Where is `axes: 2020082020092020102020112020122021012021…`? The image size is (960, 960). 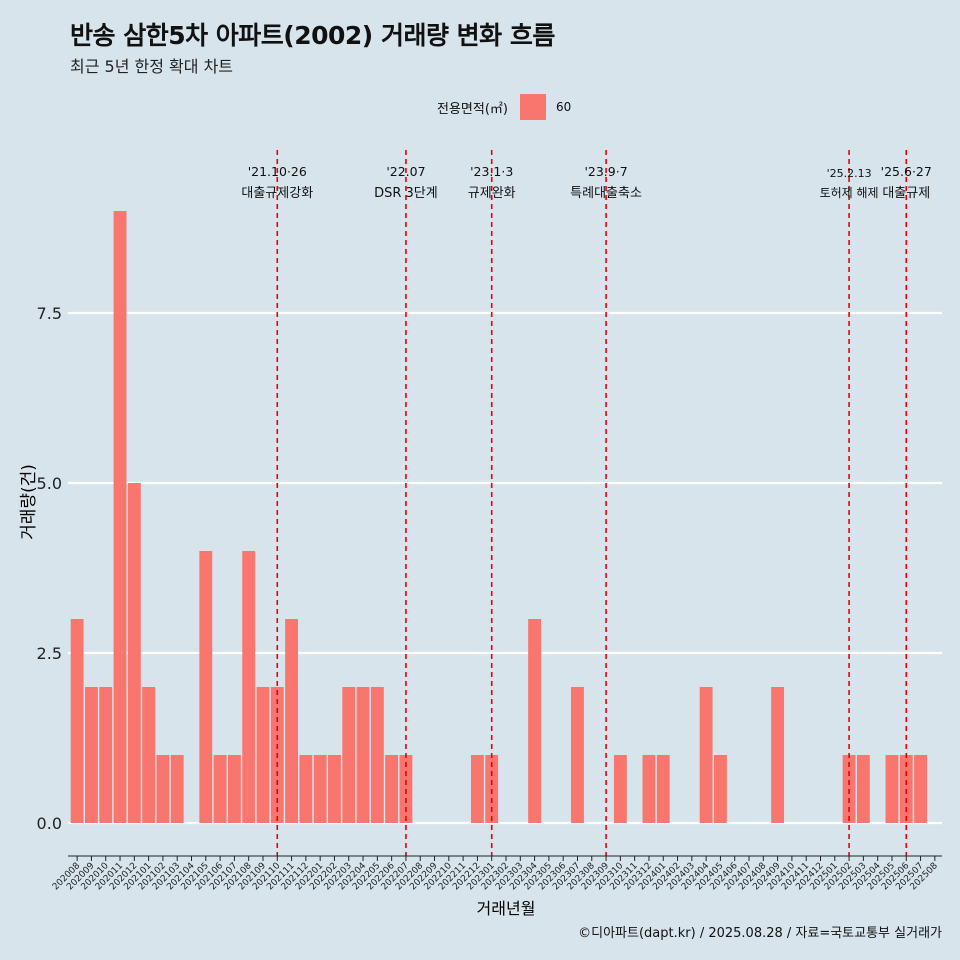
axes: 2020082020092020102020112020122021012021… is located at coordinates (496, 873).